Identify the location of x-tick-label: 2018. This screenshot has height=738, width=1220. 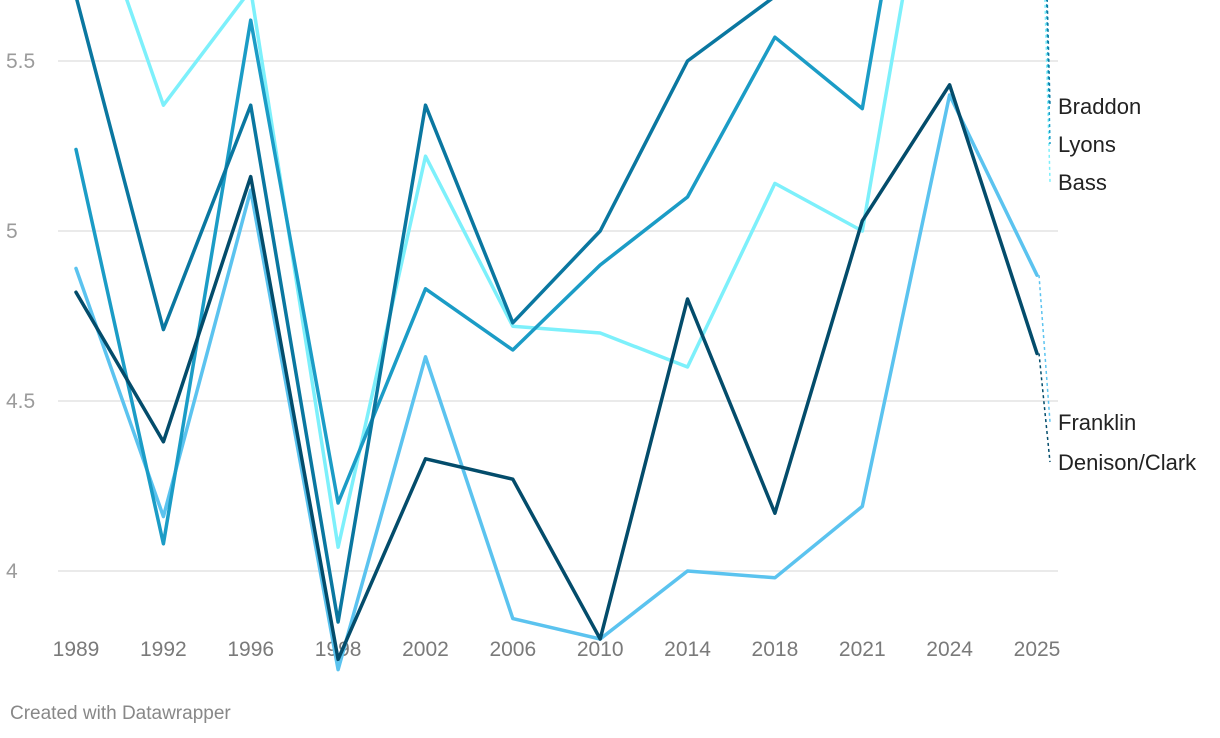
(775, 649).